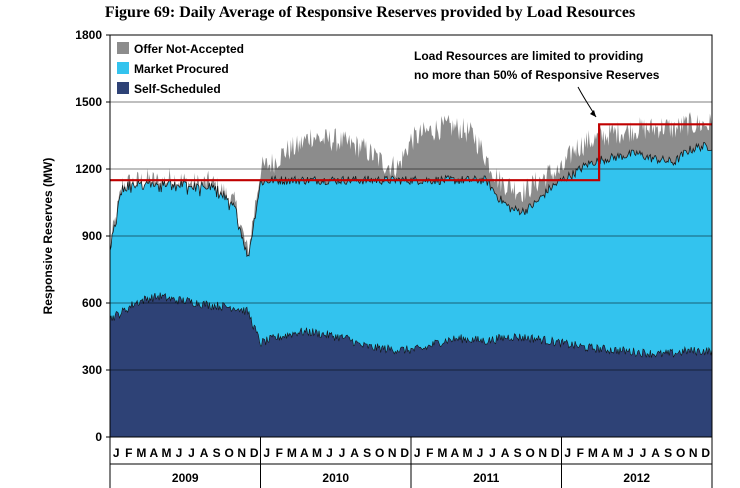  Describe the element at coordinates (467, 453) in the screenshot. I see `month-label-2011-5: M` at that location.